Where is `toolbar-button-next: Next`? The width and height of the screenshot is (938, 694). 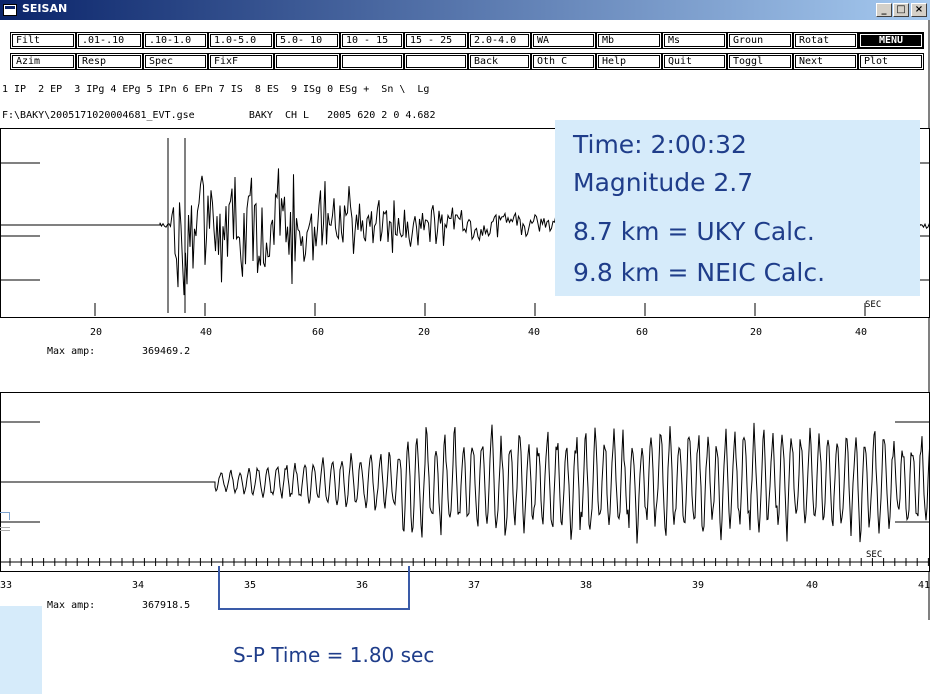 toolbar-button-next: Next is located at coordinates (825, 61).